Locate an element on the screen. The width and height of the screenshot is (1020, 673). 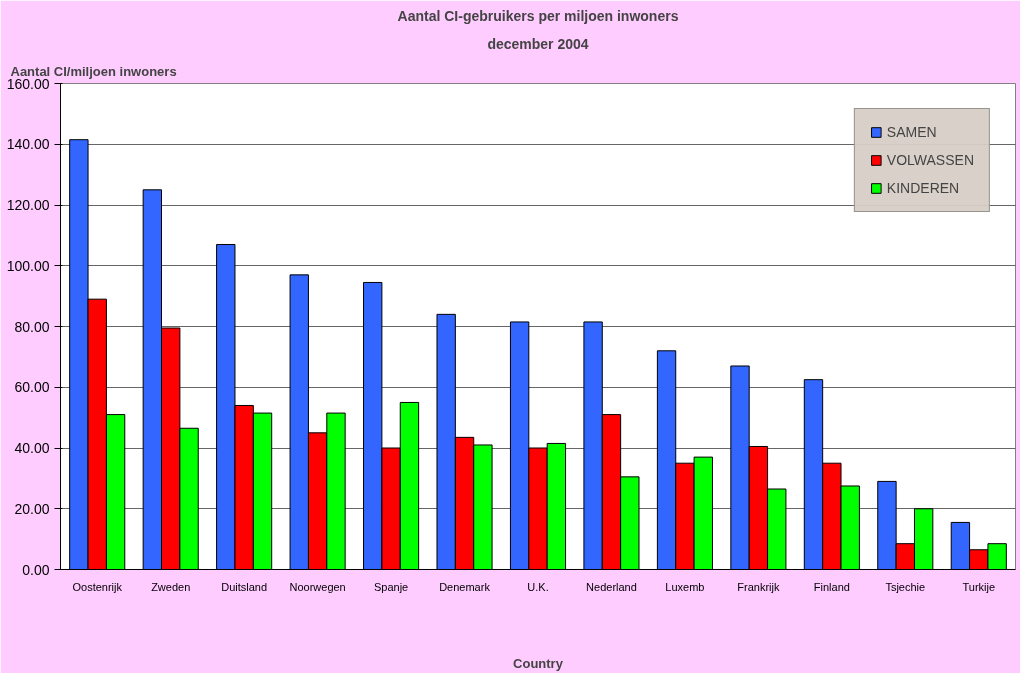
x-tick-label: Nederland is located at coordinates (611, 586).